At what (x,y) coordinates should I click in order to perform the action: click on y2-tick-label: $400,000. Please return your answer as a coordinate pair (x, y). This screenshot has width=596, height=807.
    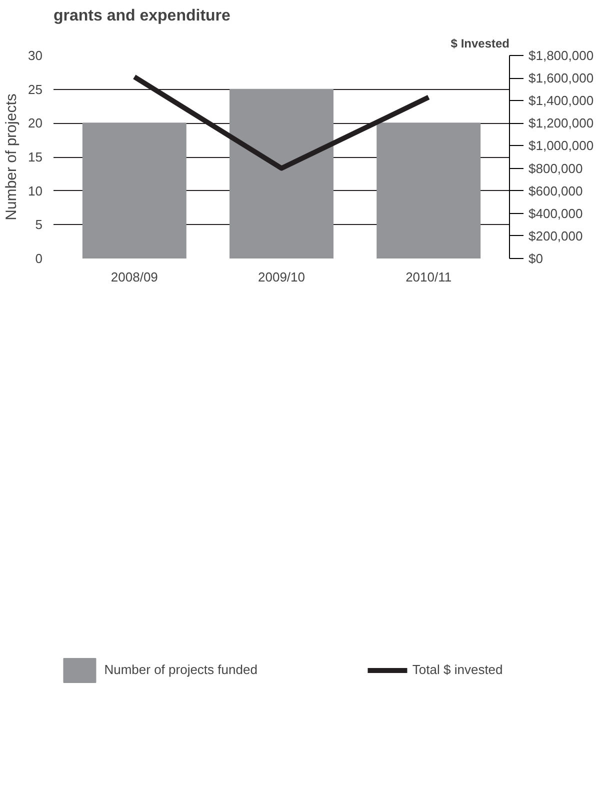
    Looking at the image, I should click on (555, 213).